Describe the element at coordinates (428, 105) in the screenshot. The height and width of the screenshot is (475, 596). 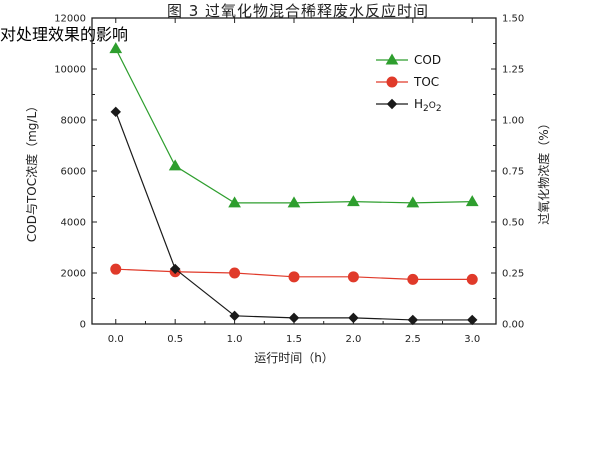
I see `legend-label-h2o2: H2O2` at that location.